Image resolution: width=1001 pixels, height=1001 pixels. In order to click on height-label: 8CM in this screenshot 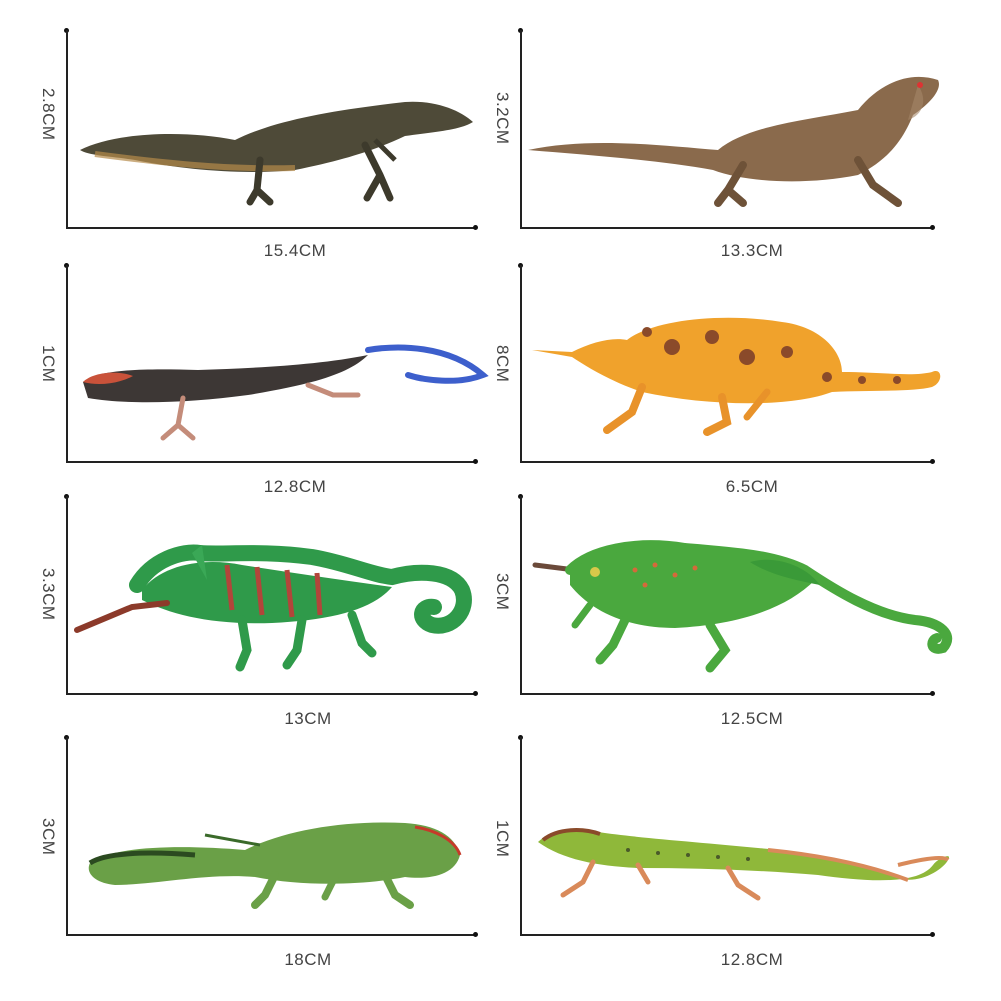, I will do `click(502, 364)`.